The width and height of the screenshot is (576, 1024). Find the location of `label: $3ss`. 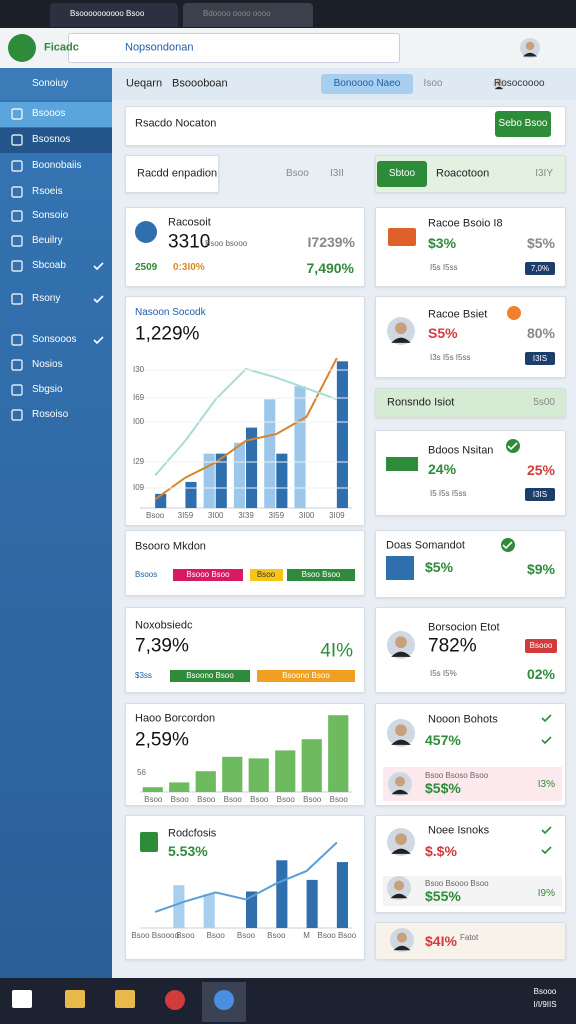

label: $3ss is located at coordinates (143, 675).